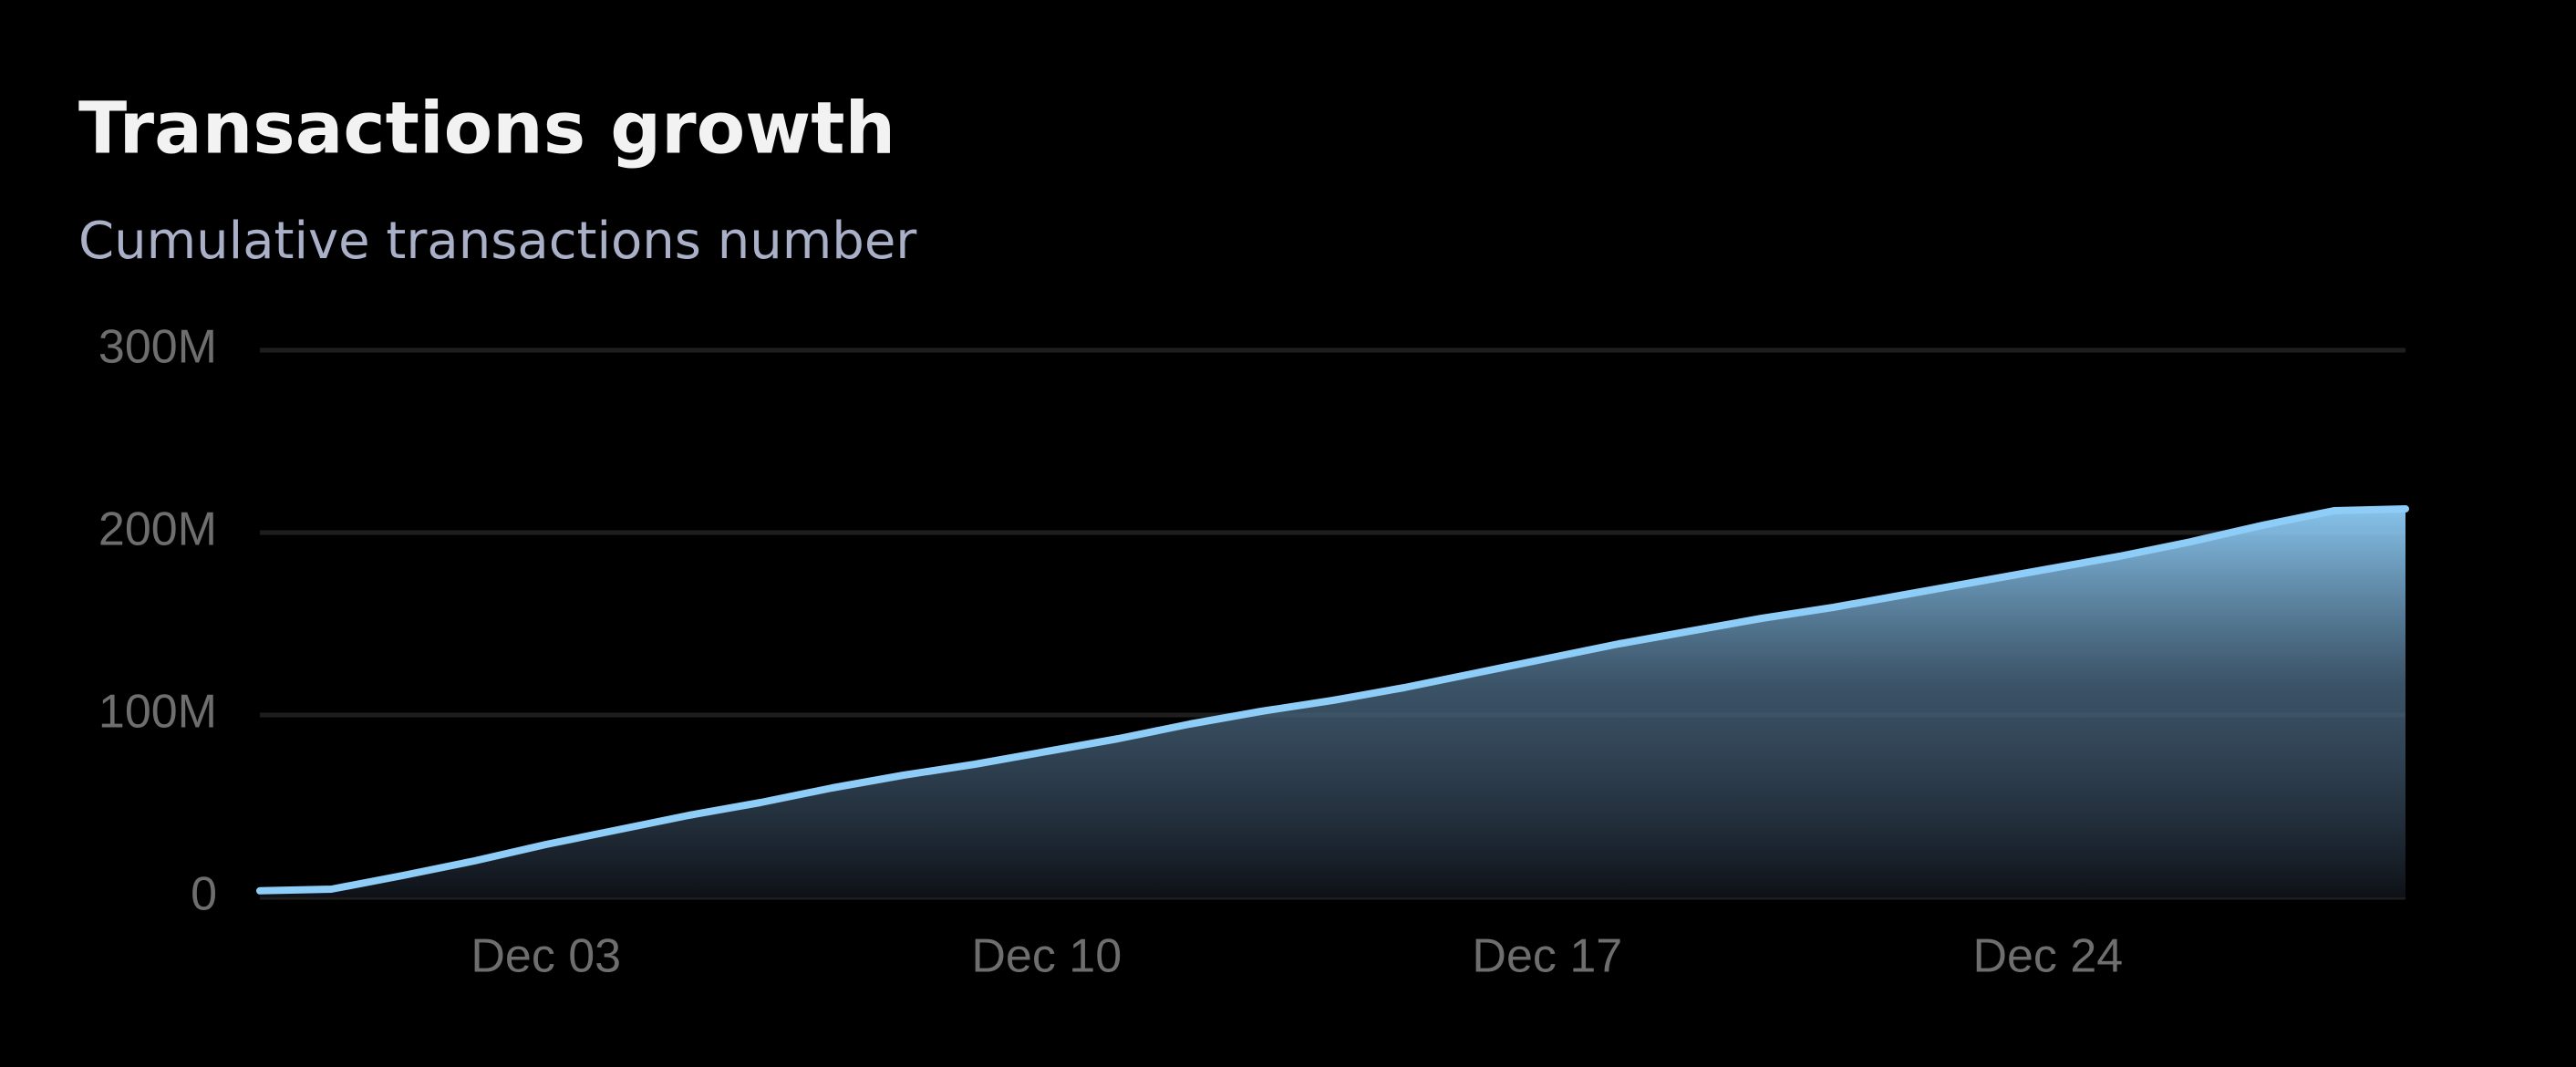 This screenshot has width=2576, height=1067. Describe the element at coordinates (486, 129) in the screenshot. I see `chart-title: Transactions growth` at that location.